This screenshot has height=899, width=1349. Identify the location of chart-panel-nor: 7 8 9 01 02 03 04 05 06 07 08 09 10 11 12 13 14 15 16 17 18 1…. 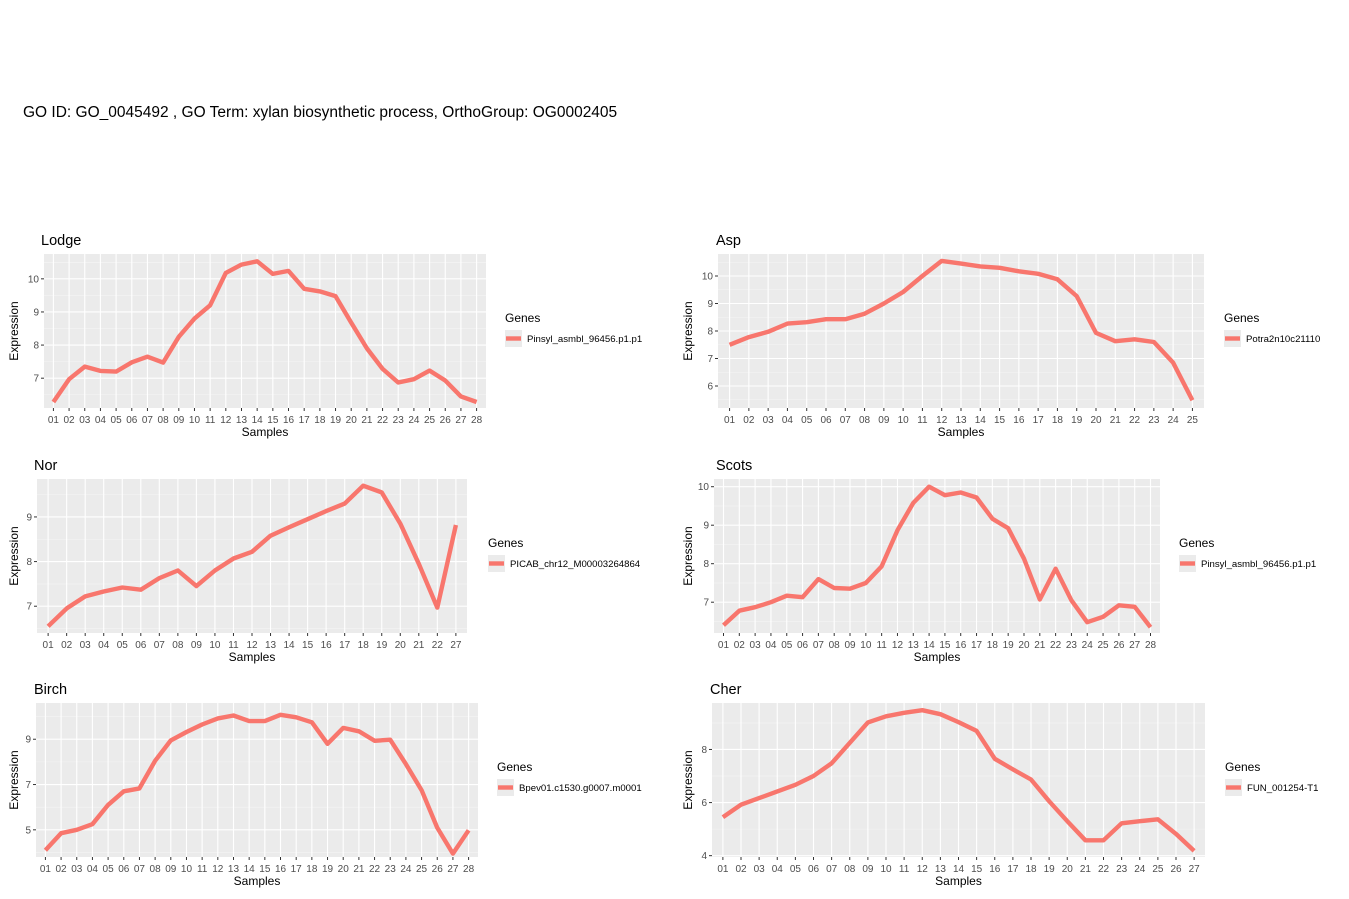
(324, 561).